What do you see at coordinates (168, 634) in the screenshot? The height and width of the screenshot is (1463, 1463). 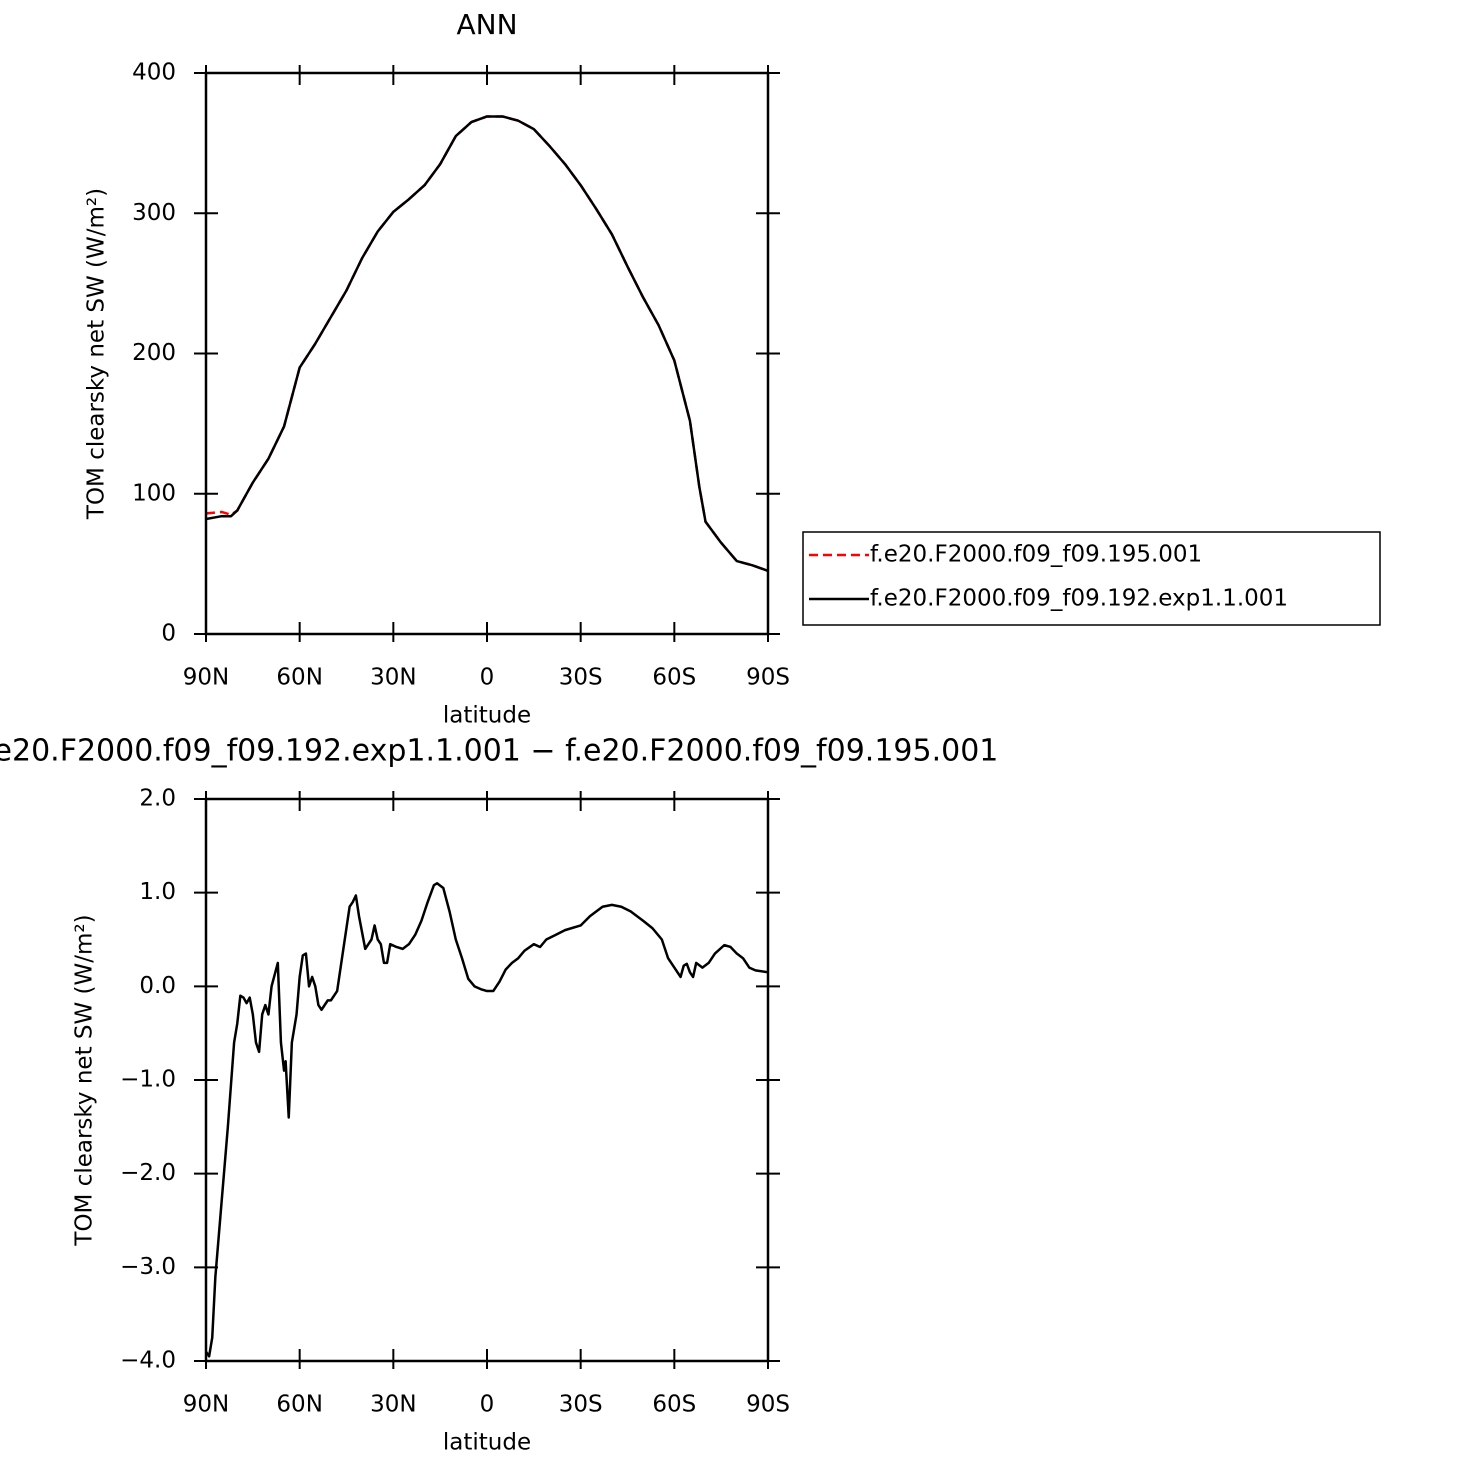 I see `y-tick-label: 0` at bounding box center [168, 634].